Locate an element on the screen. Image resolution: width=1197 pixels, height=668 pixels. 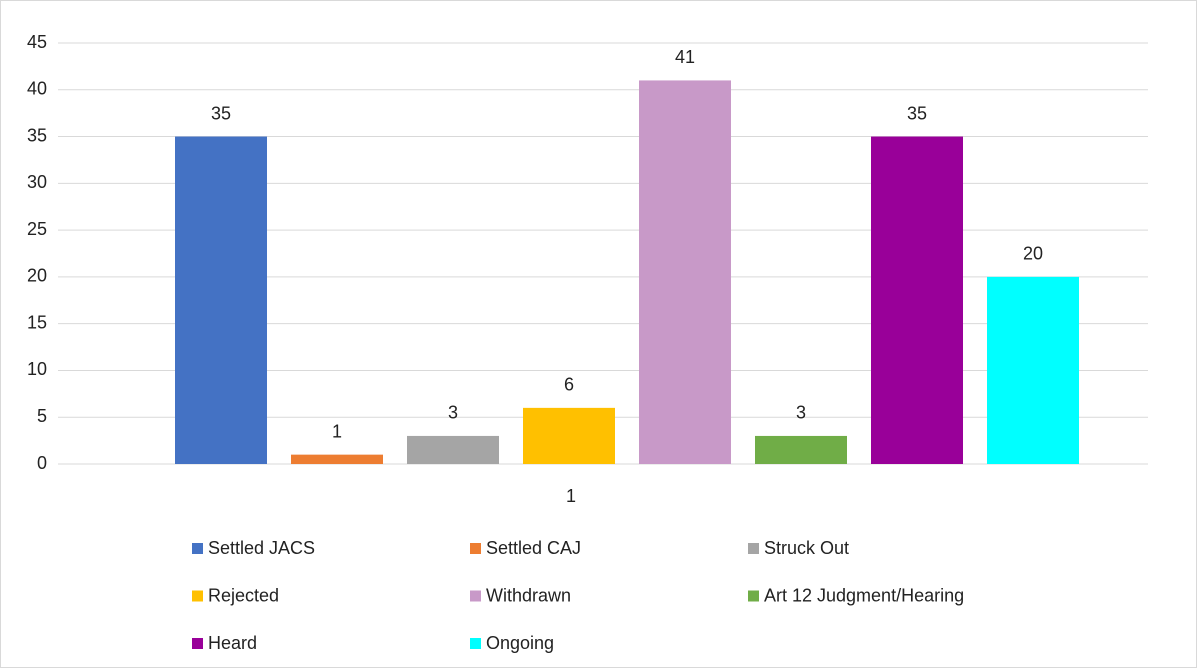
y-tick-label: 45 is located at coordinates (37, 42).